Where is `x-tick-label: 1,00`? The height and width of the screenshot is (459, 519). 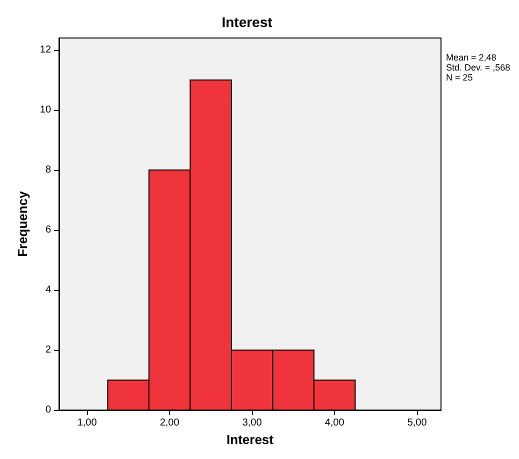
x-tick-label: 1,00 is located at coordinates (87, 423).